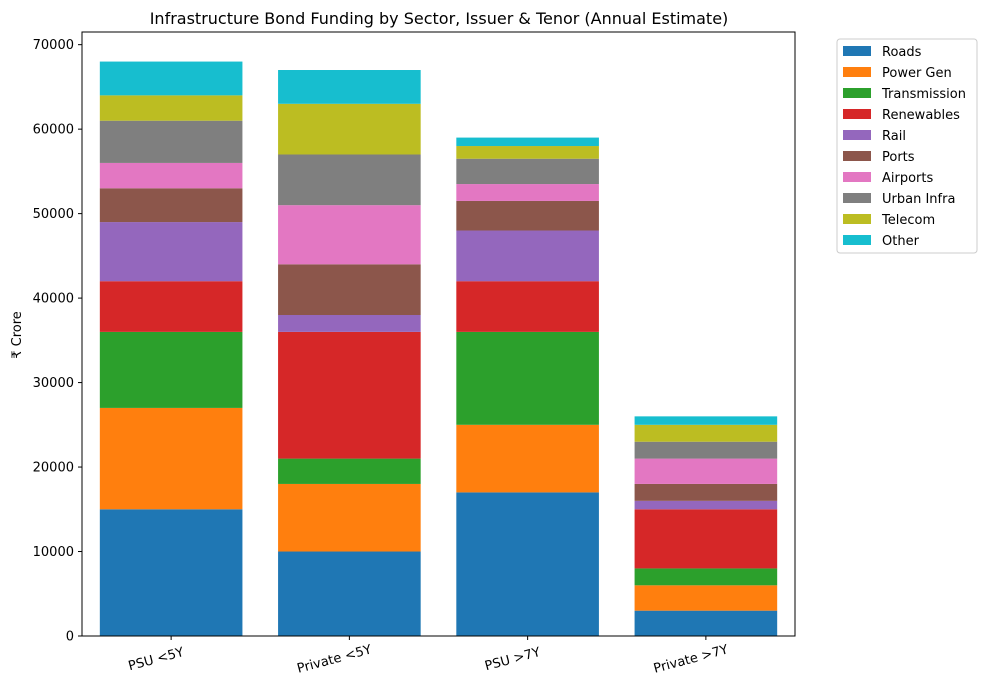 The image size is (986, 690). I want to click on y-tick-label: 70000, so click(53, 45).